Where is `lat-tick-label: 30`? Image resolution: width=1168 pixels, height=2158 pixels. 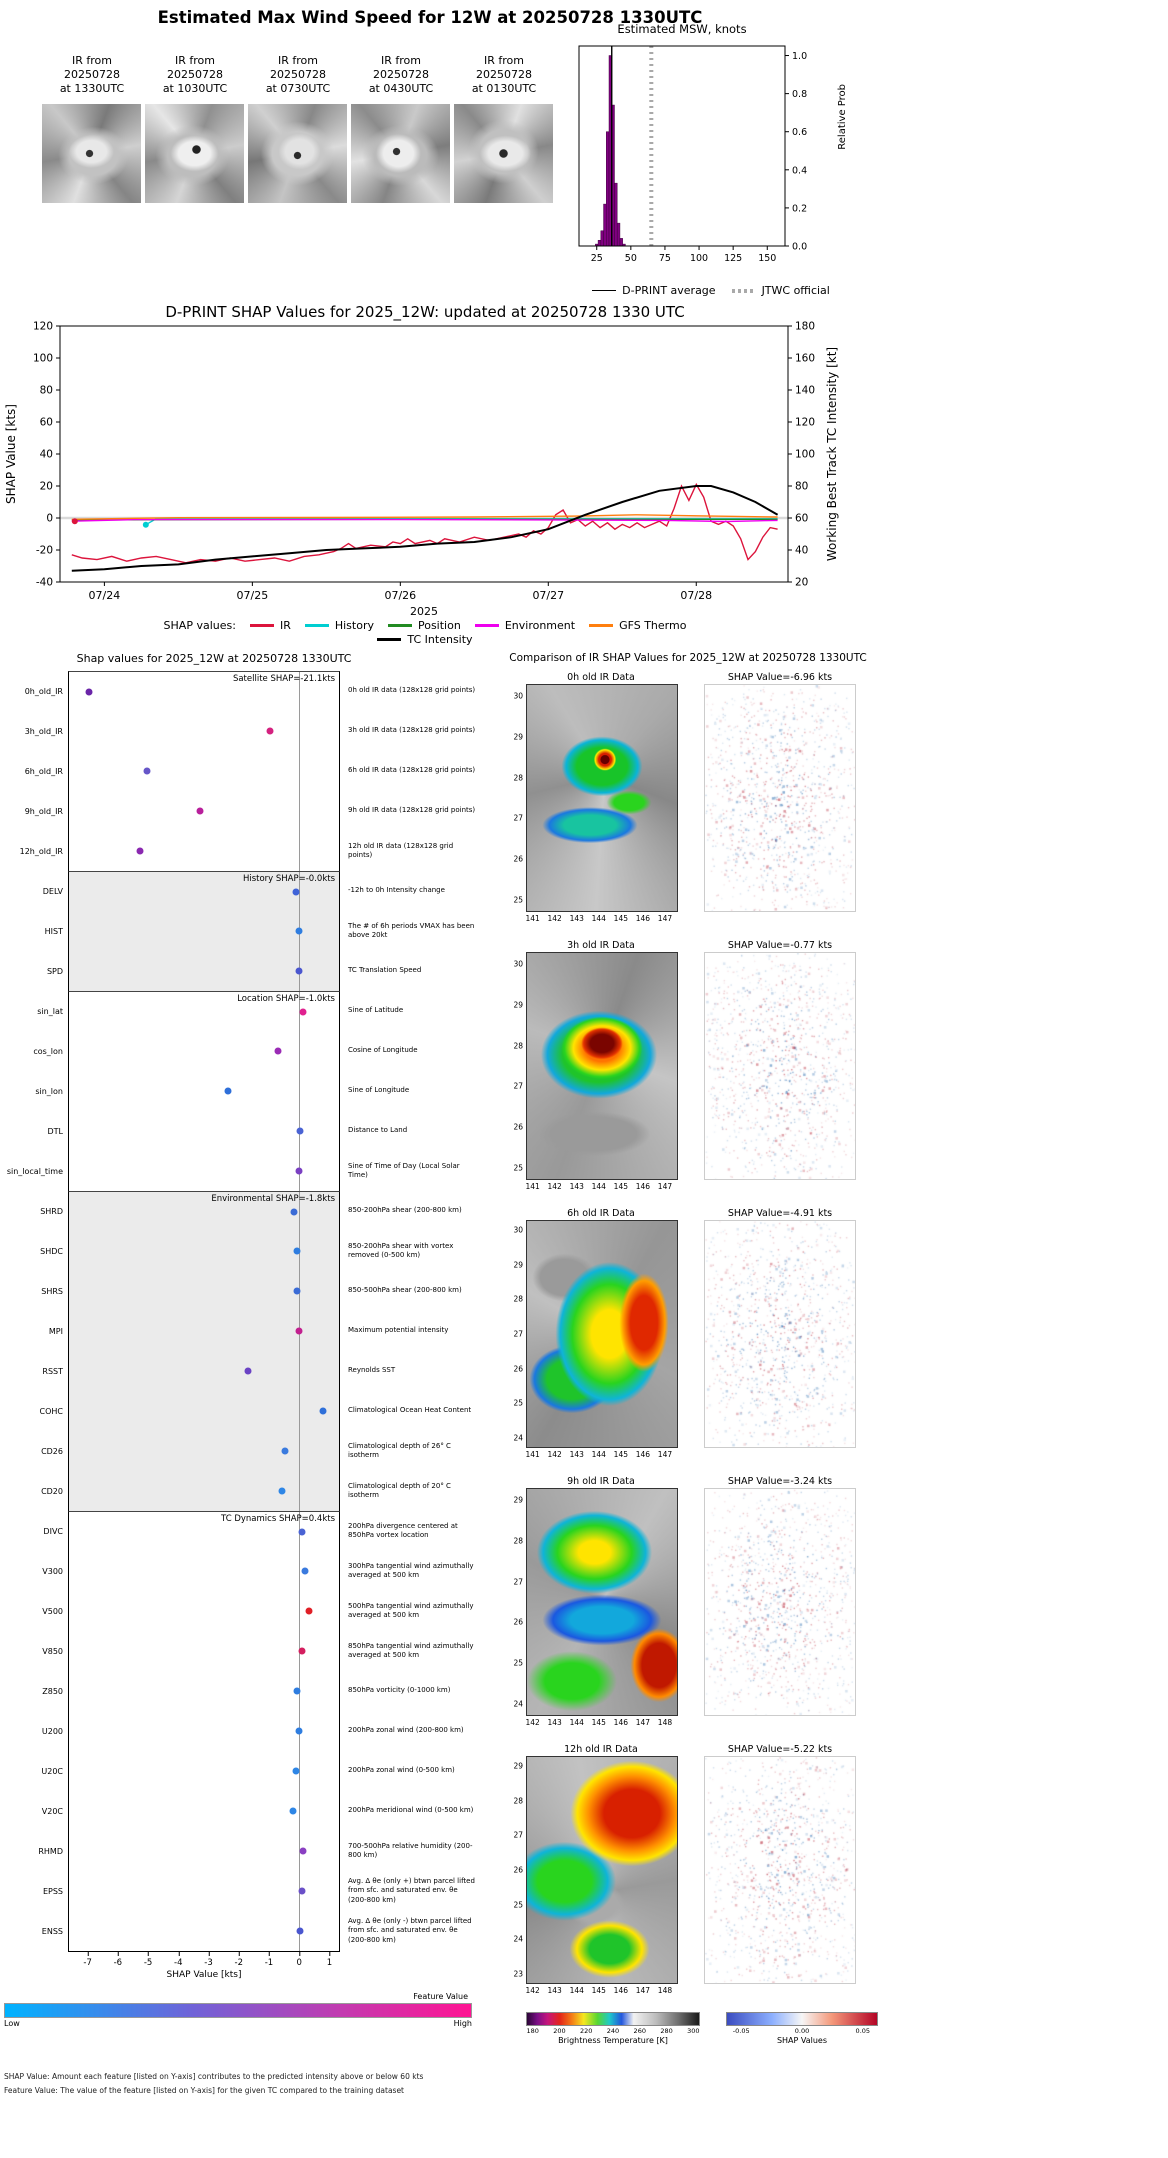
lat-tick-label: 30 is located at coordinates (518, 696).